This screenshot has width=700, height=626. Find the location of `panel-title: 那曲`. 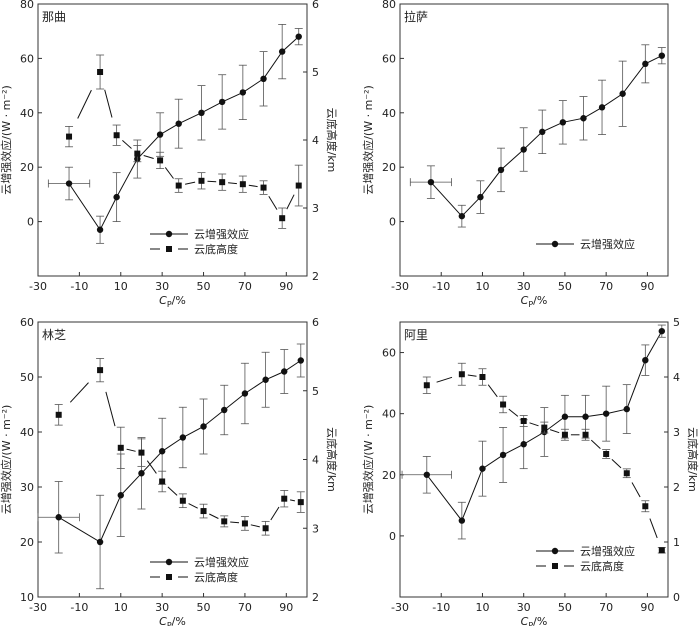

panel-title: 那曲 is located at coordinates (54, 17).